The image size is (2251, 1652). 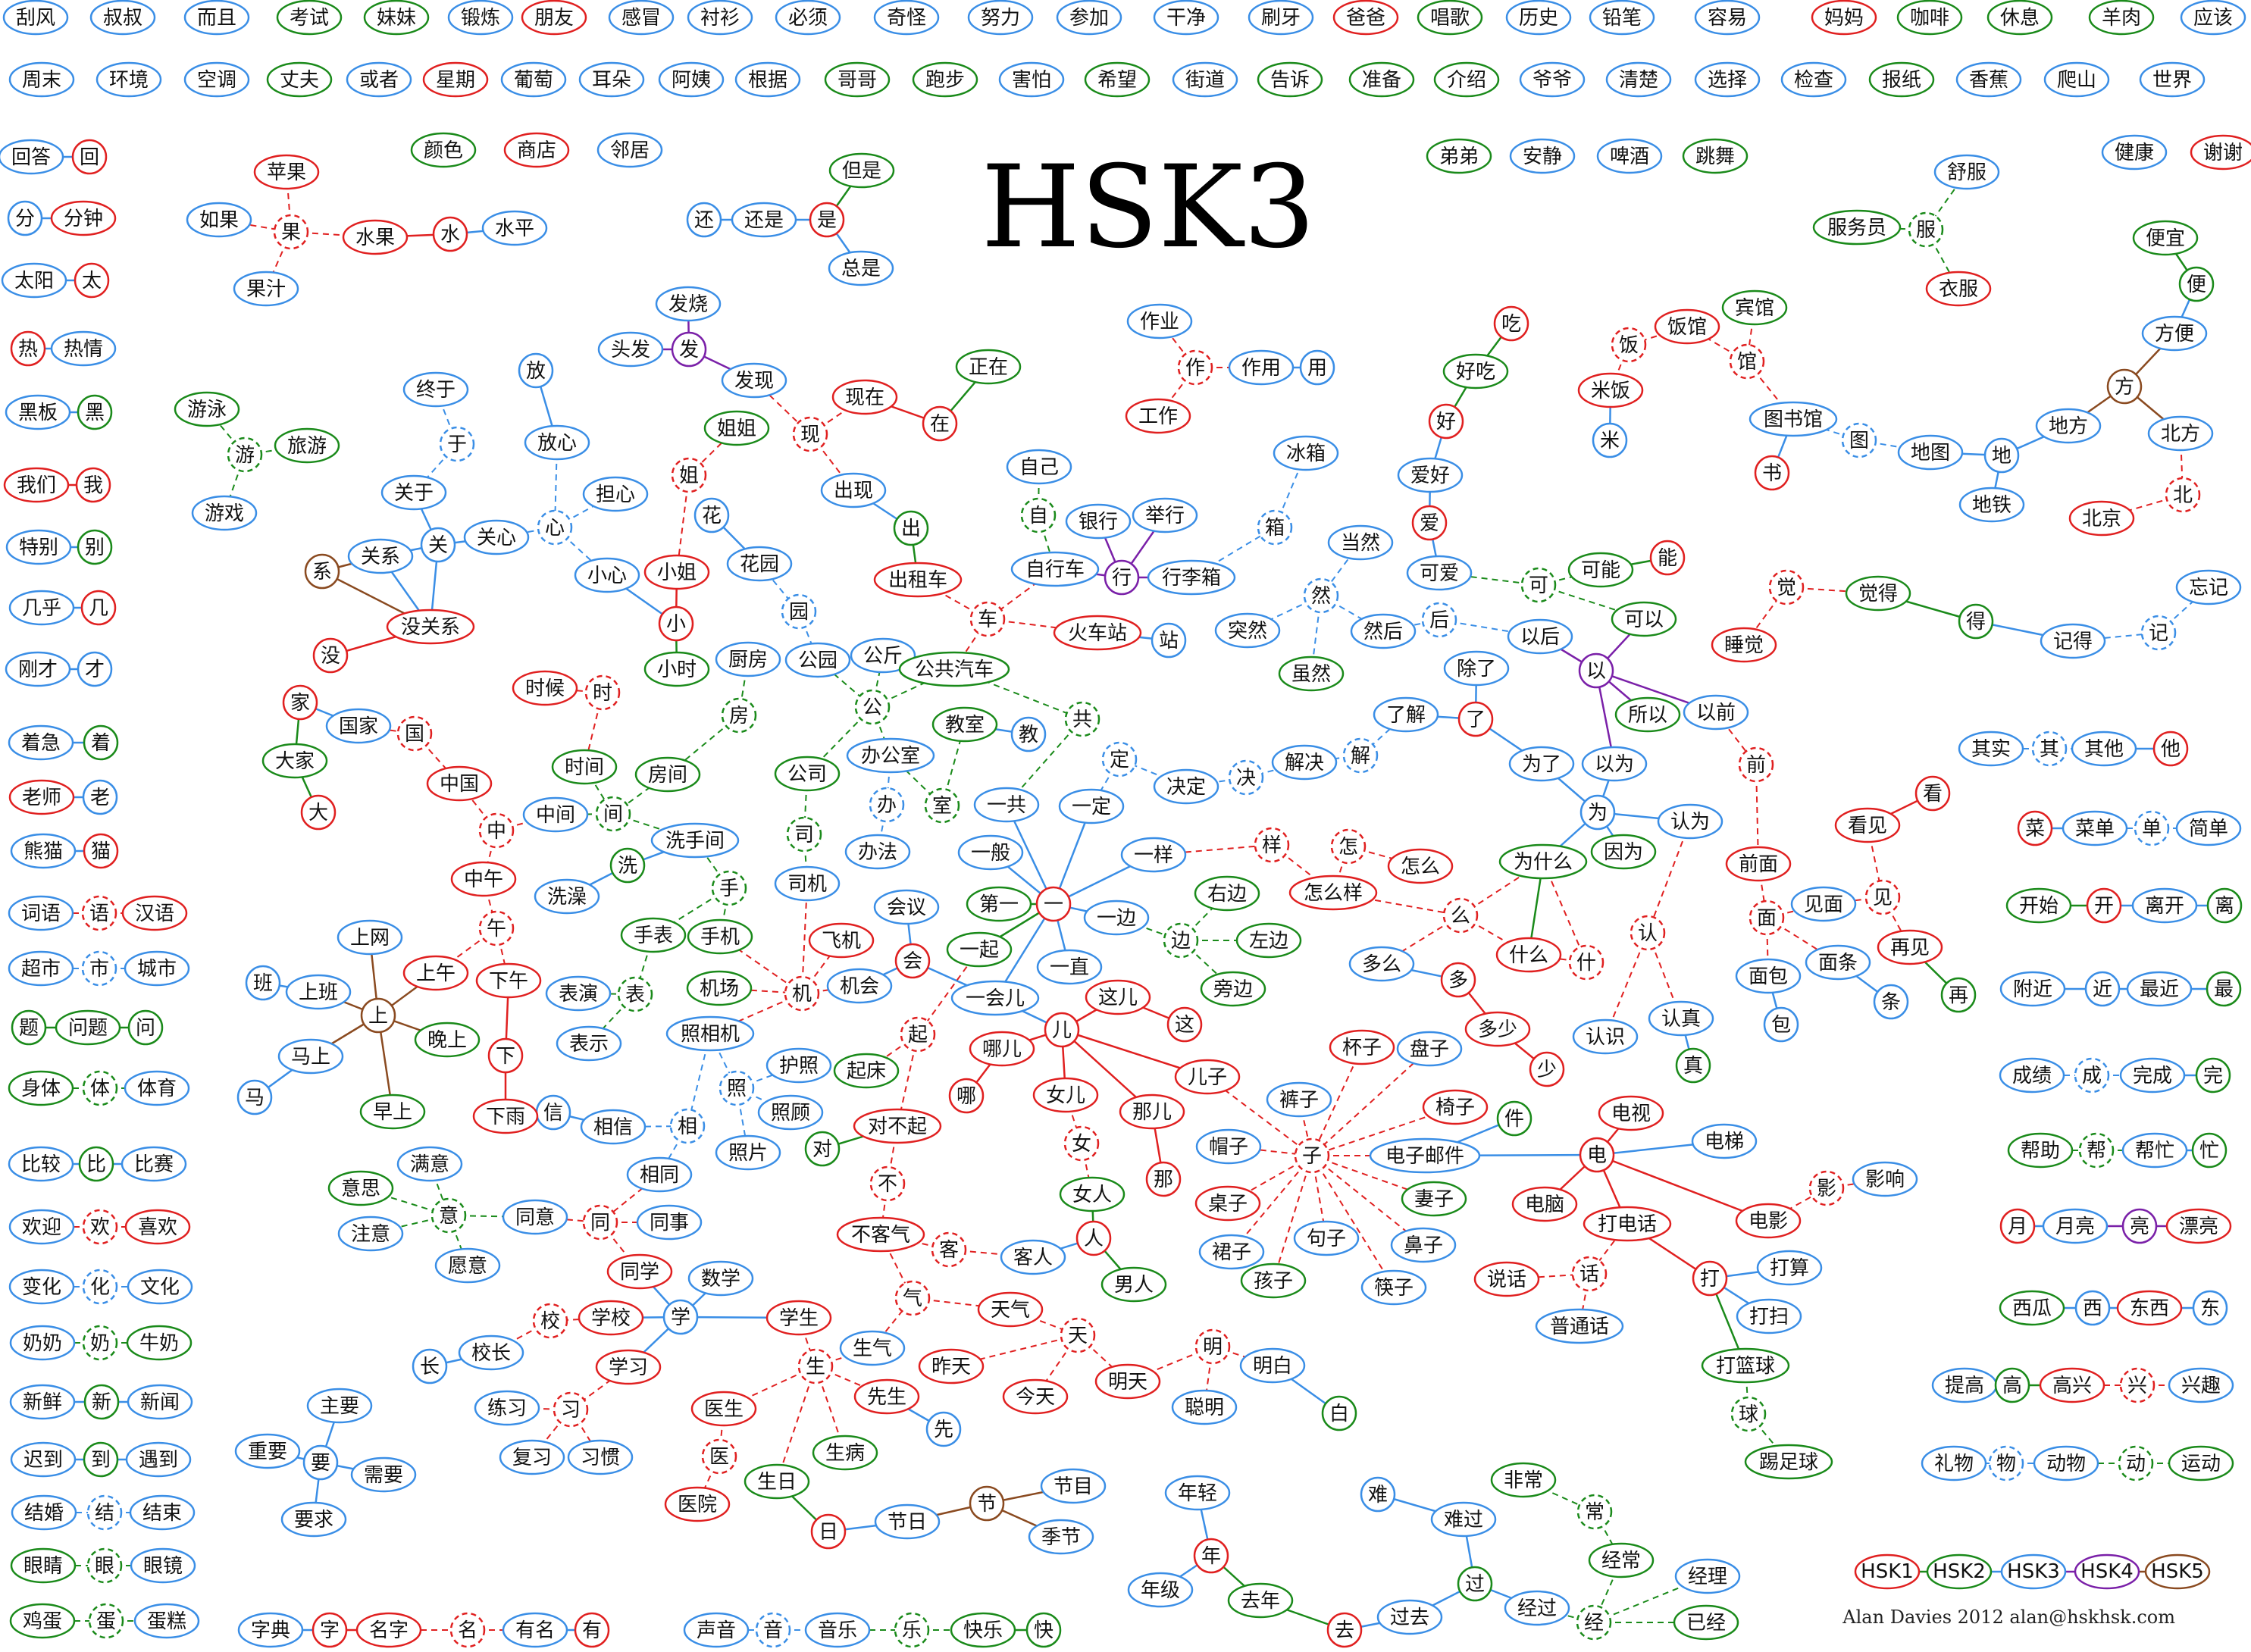 What do you see at coordinates (101, 1459) in the screenshot?
I see `word-node-n113: 到` at bounding box center [101, 1459].